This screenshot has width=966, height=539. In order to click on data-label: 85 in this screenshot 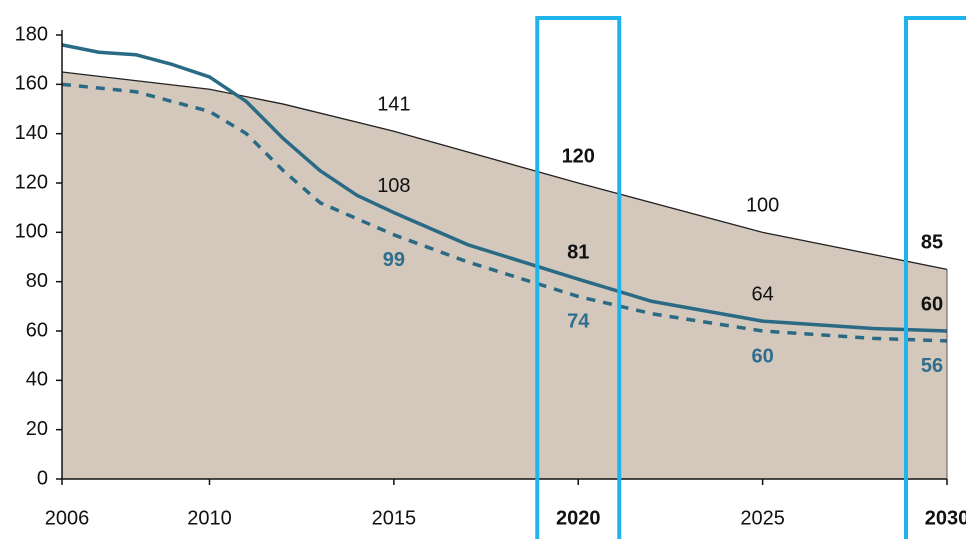, I will do `click(932, 243)`.